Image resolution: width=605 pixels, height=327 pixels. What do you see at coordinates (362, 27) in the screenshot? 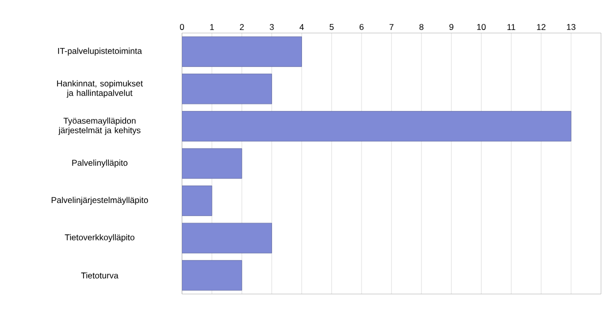
I see `x-tick-label: 6` at bounding box center [362, 27].